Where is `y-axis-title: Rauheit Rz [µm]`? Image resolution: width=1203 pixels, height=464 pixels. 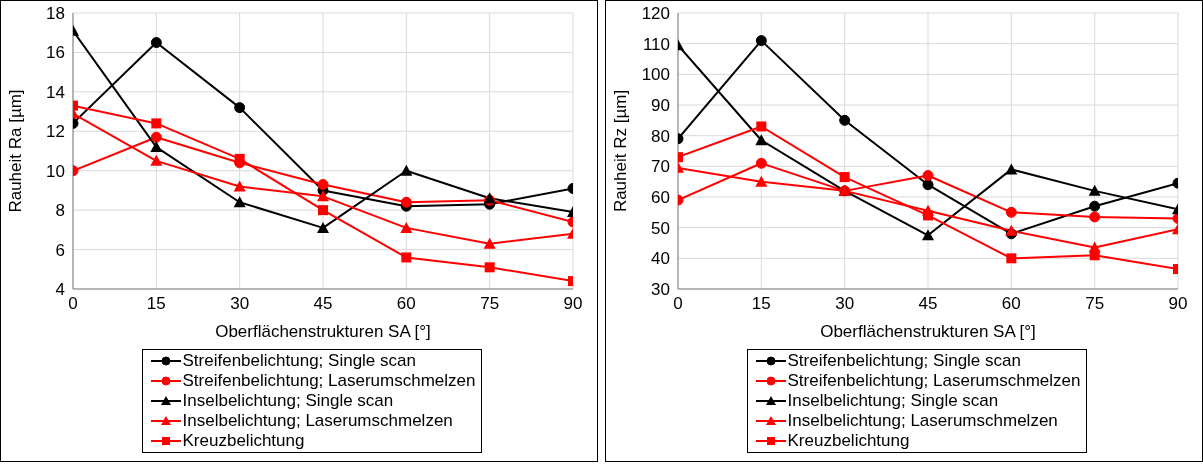
y-axis-title: Rauheit Rz [µm] is located at coordinates (621, 151).